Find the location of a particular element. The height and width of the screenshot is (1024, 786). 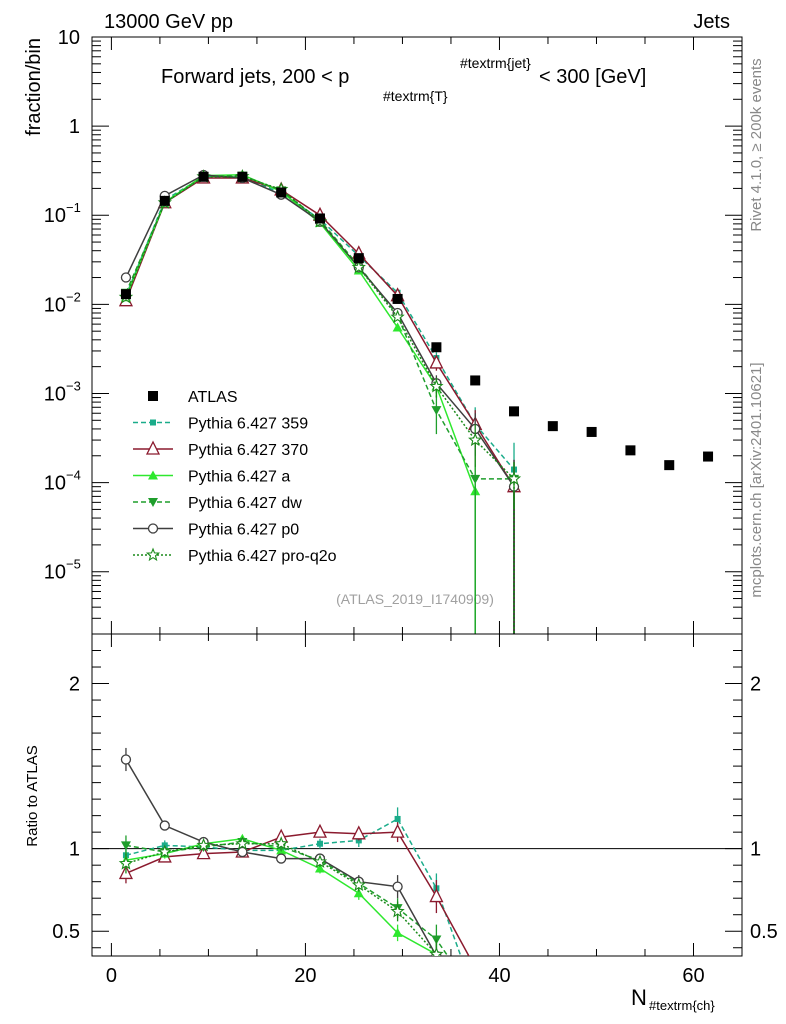

analysis-id-label: (ATLAS_2019_I1740909) is located at coordinates (415, 599).